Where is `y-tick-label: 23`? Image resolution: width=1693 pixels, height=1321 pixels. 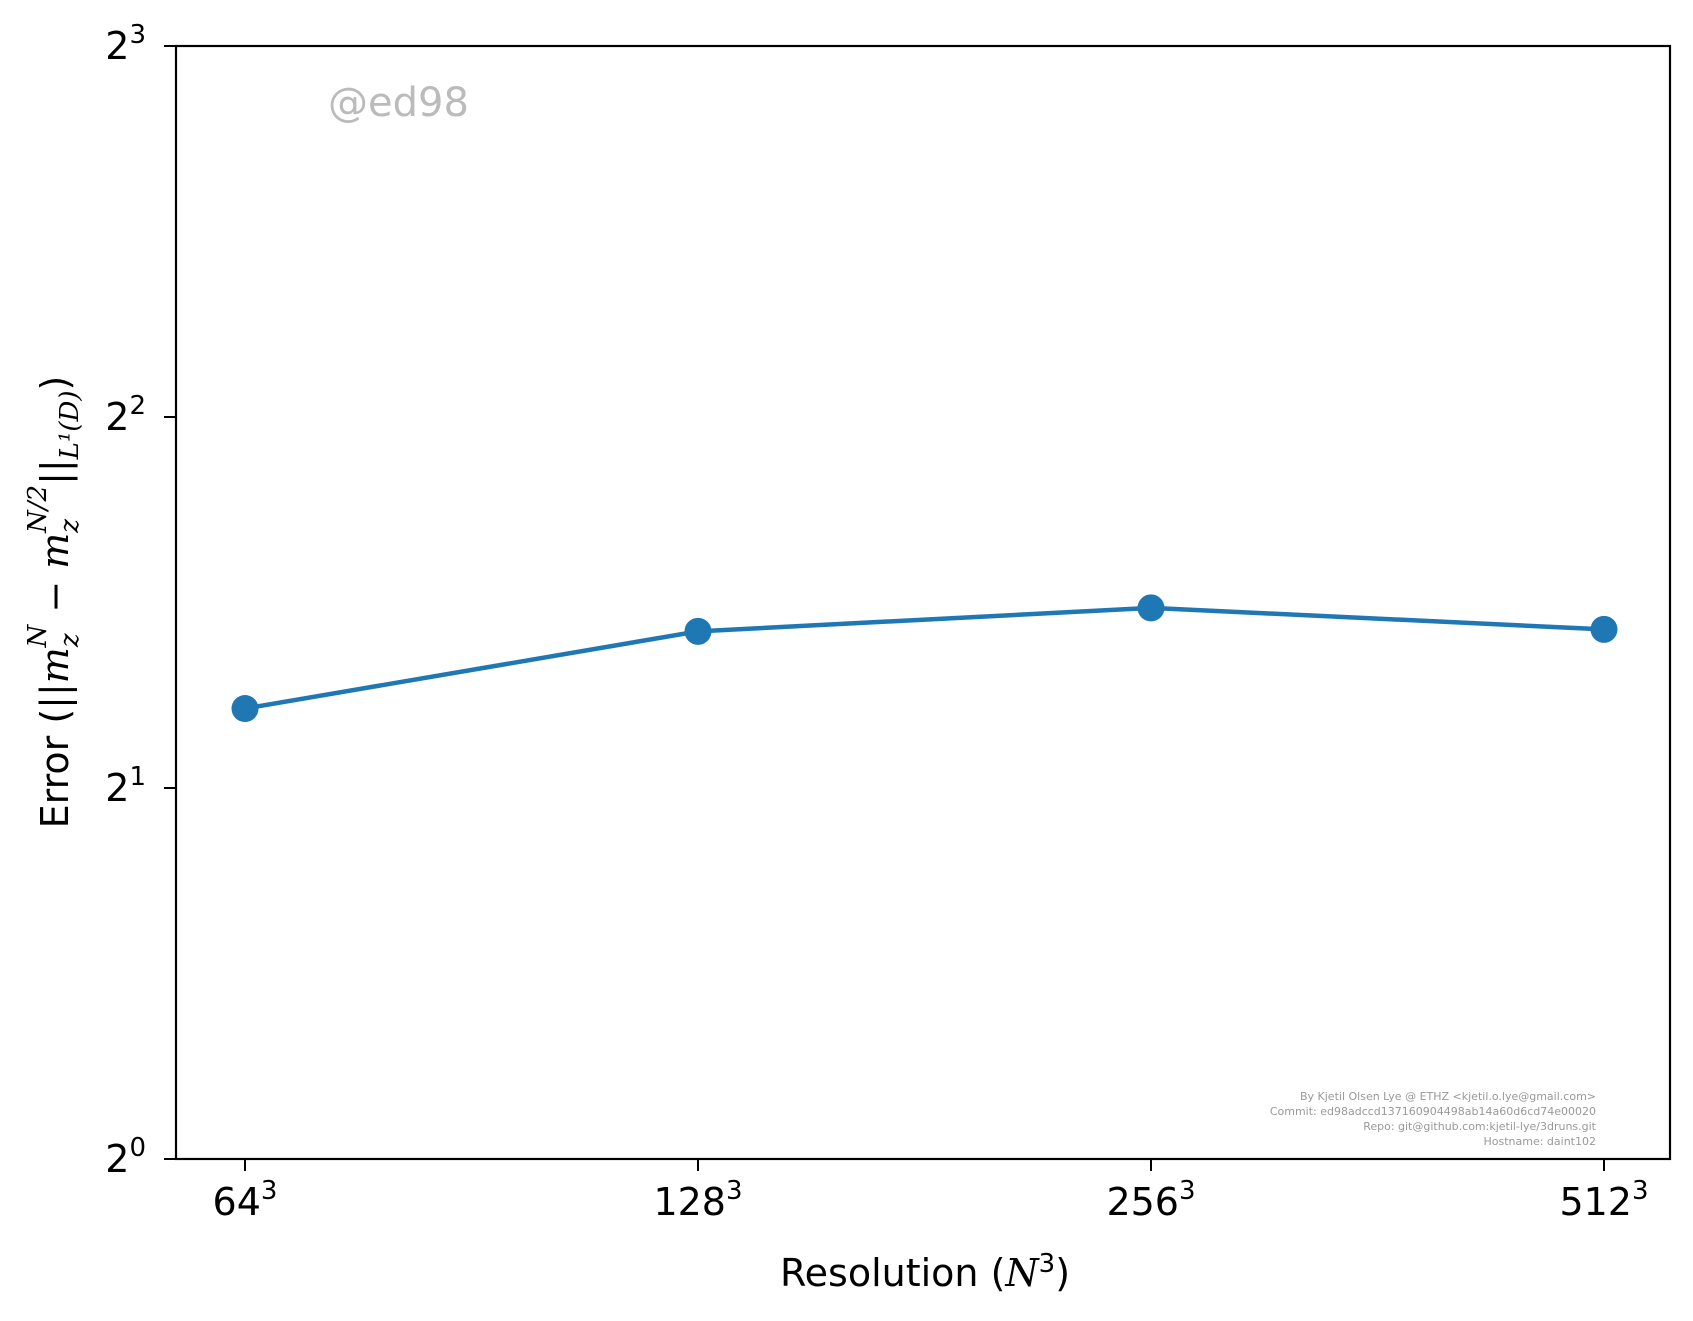 y-tick-label: 23 is located at coordinates (125, 44).